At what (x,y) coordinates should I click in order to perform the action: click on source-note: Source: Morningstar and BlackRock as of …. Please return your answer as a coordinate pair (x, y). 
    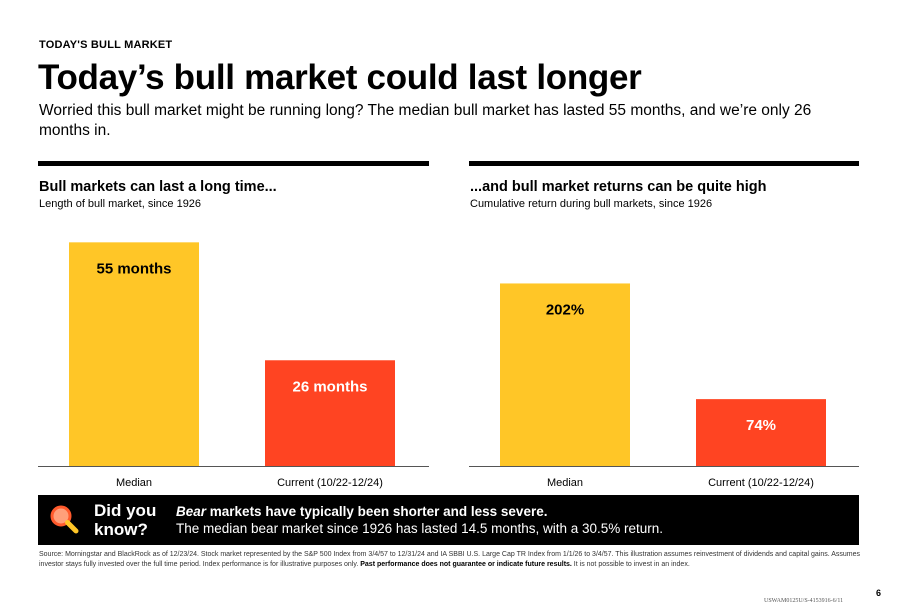
    Looking at the image, I should click on (452, 560).